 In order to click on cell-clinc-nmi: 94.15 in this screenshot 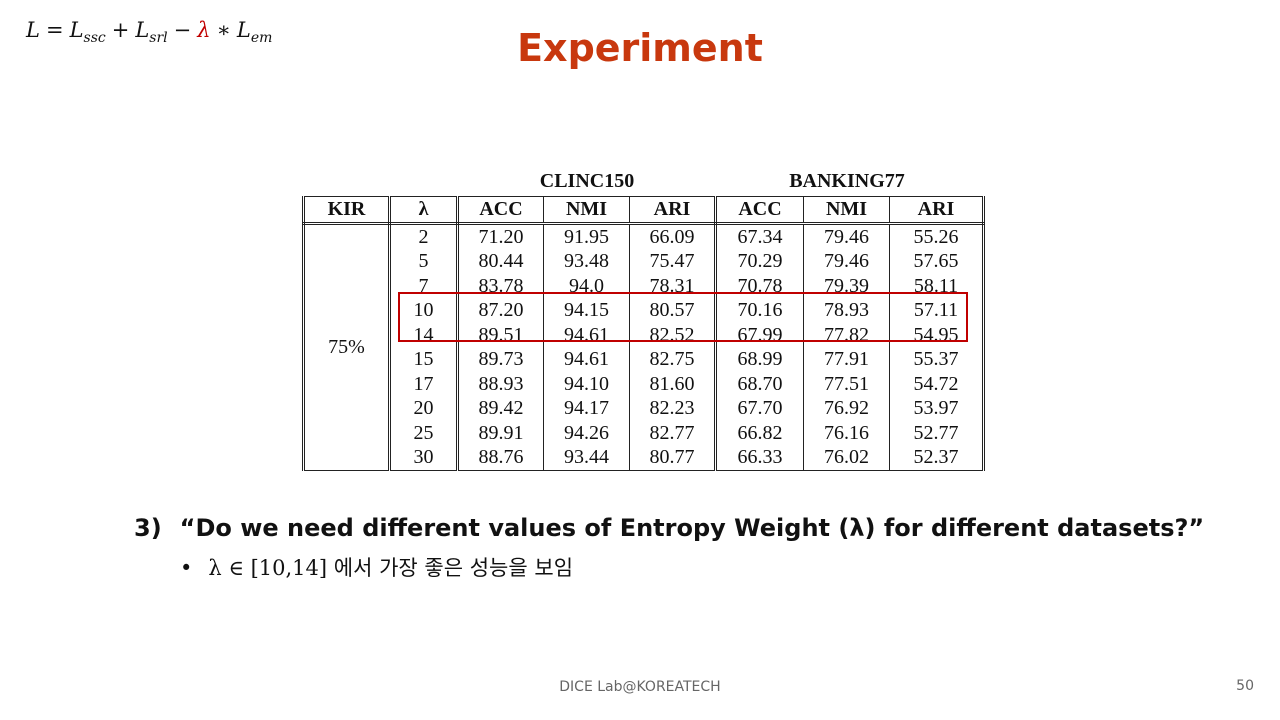, I will do `click(586, 310)`.